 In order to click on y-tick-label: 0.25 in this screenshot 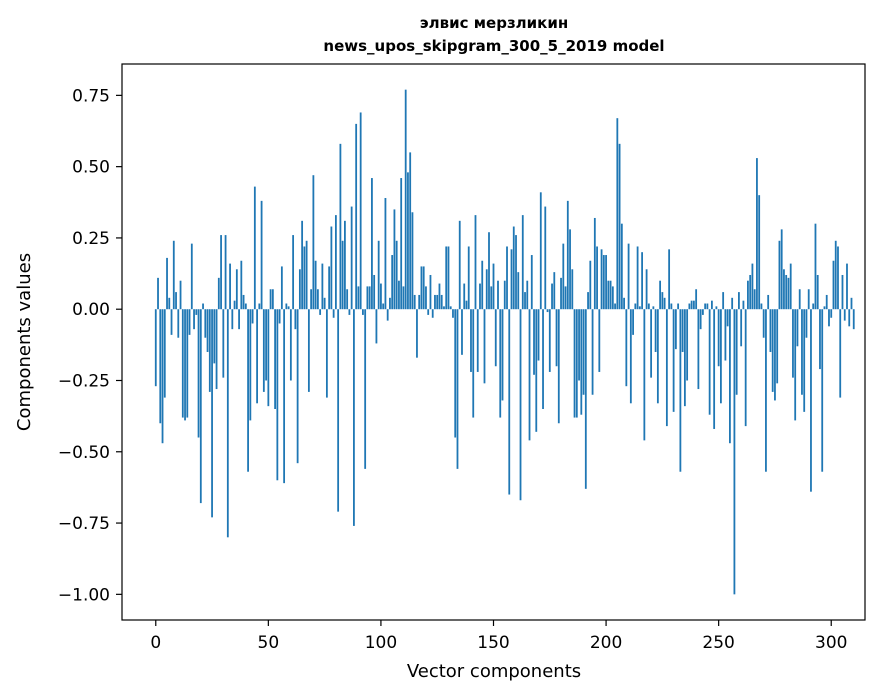, I will do `click(91, 239)`.